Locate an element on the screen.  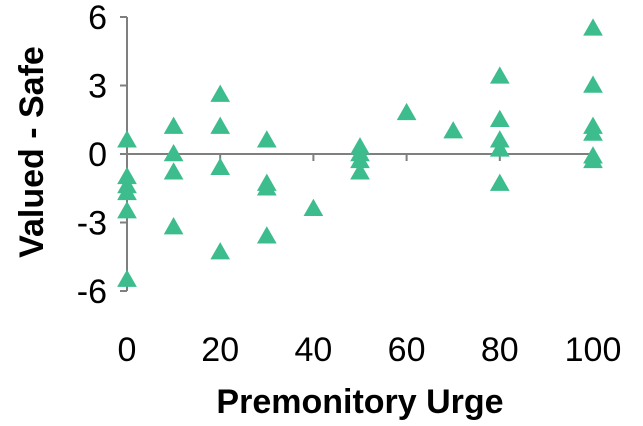
x-axis-title: Premonitory Urge is located at coordinates (359, 402).